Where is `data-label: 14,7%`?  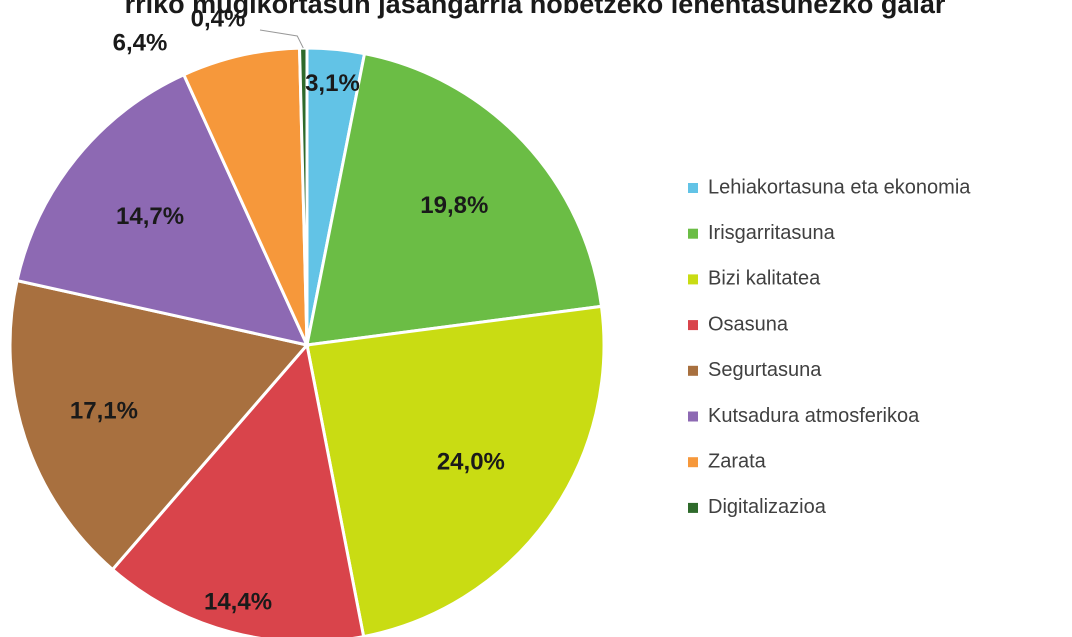
data-label: 14,7% is located at coordinates (150, 216).